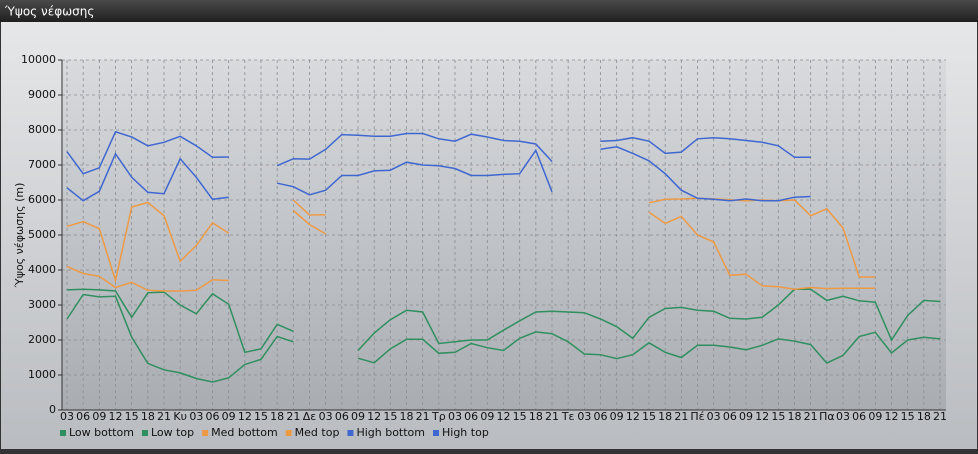 This screenshot has width=978, height=454. What do you see at coordinates (52, 409) in the screenshot?
I see `y-tick-label: 0` at bounding box center [52, 409].